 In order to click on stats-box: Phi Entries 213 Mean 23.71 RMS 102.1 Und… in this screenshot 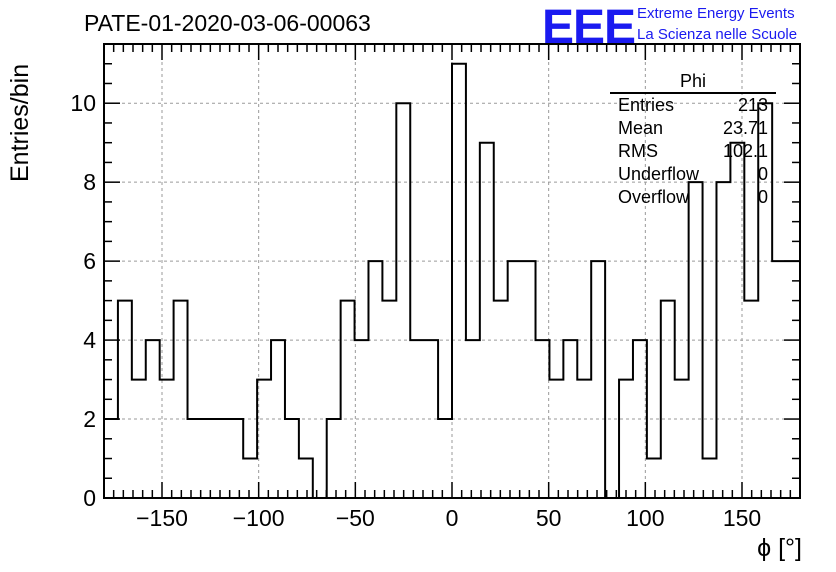, I will do `click(693, 139)`.